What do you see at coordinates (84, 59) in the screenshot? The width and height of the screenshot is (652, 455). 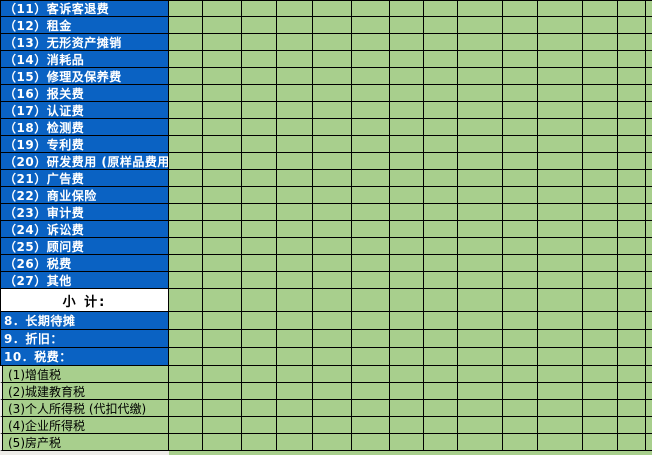 I see `expense-label-cell: （14）消耗品` at bounding box center [84, 59].